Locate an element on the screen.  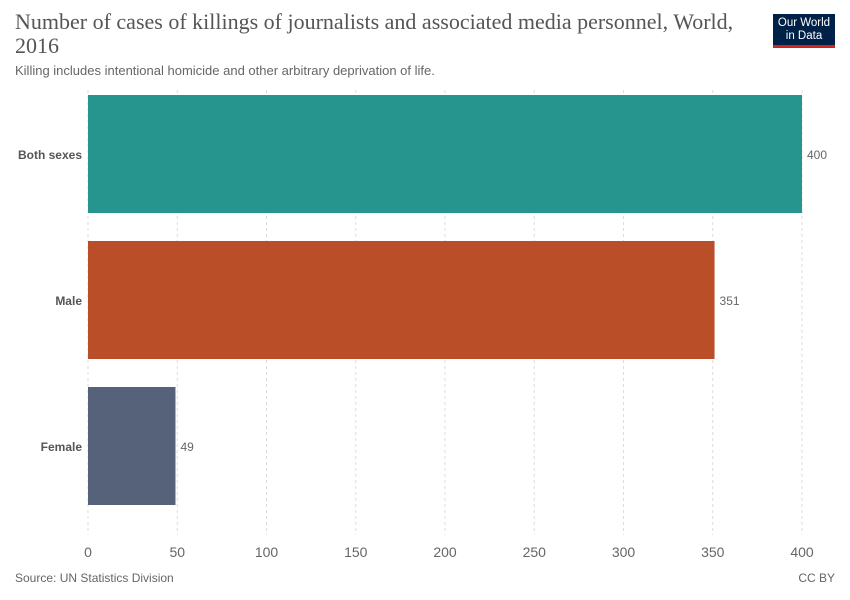
x-tick-label: 100 is located at coordinates (267, 552).